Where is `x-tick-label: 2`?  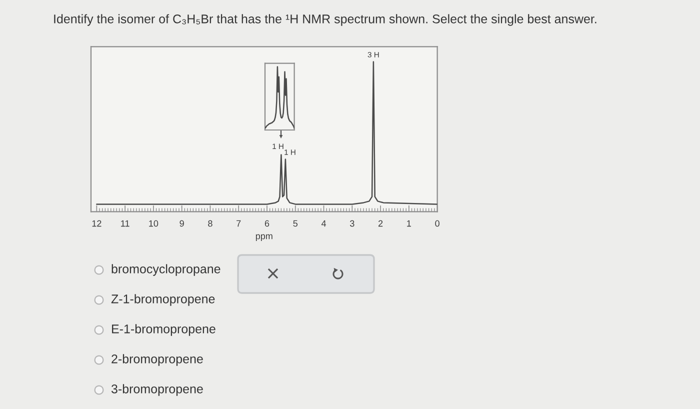
x-tick-label: 2 is located at coordinates (380, 223).